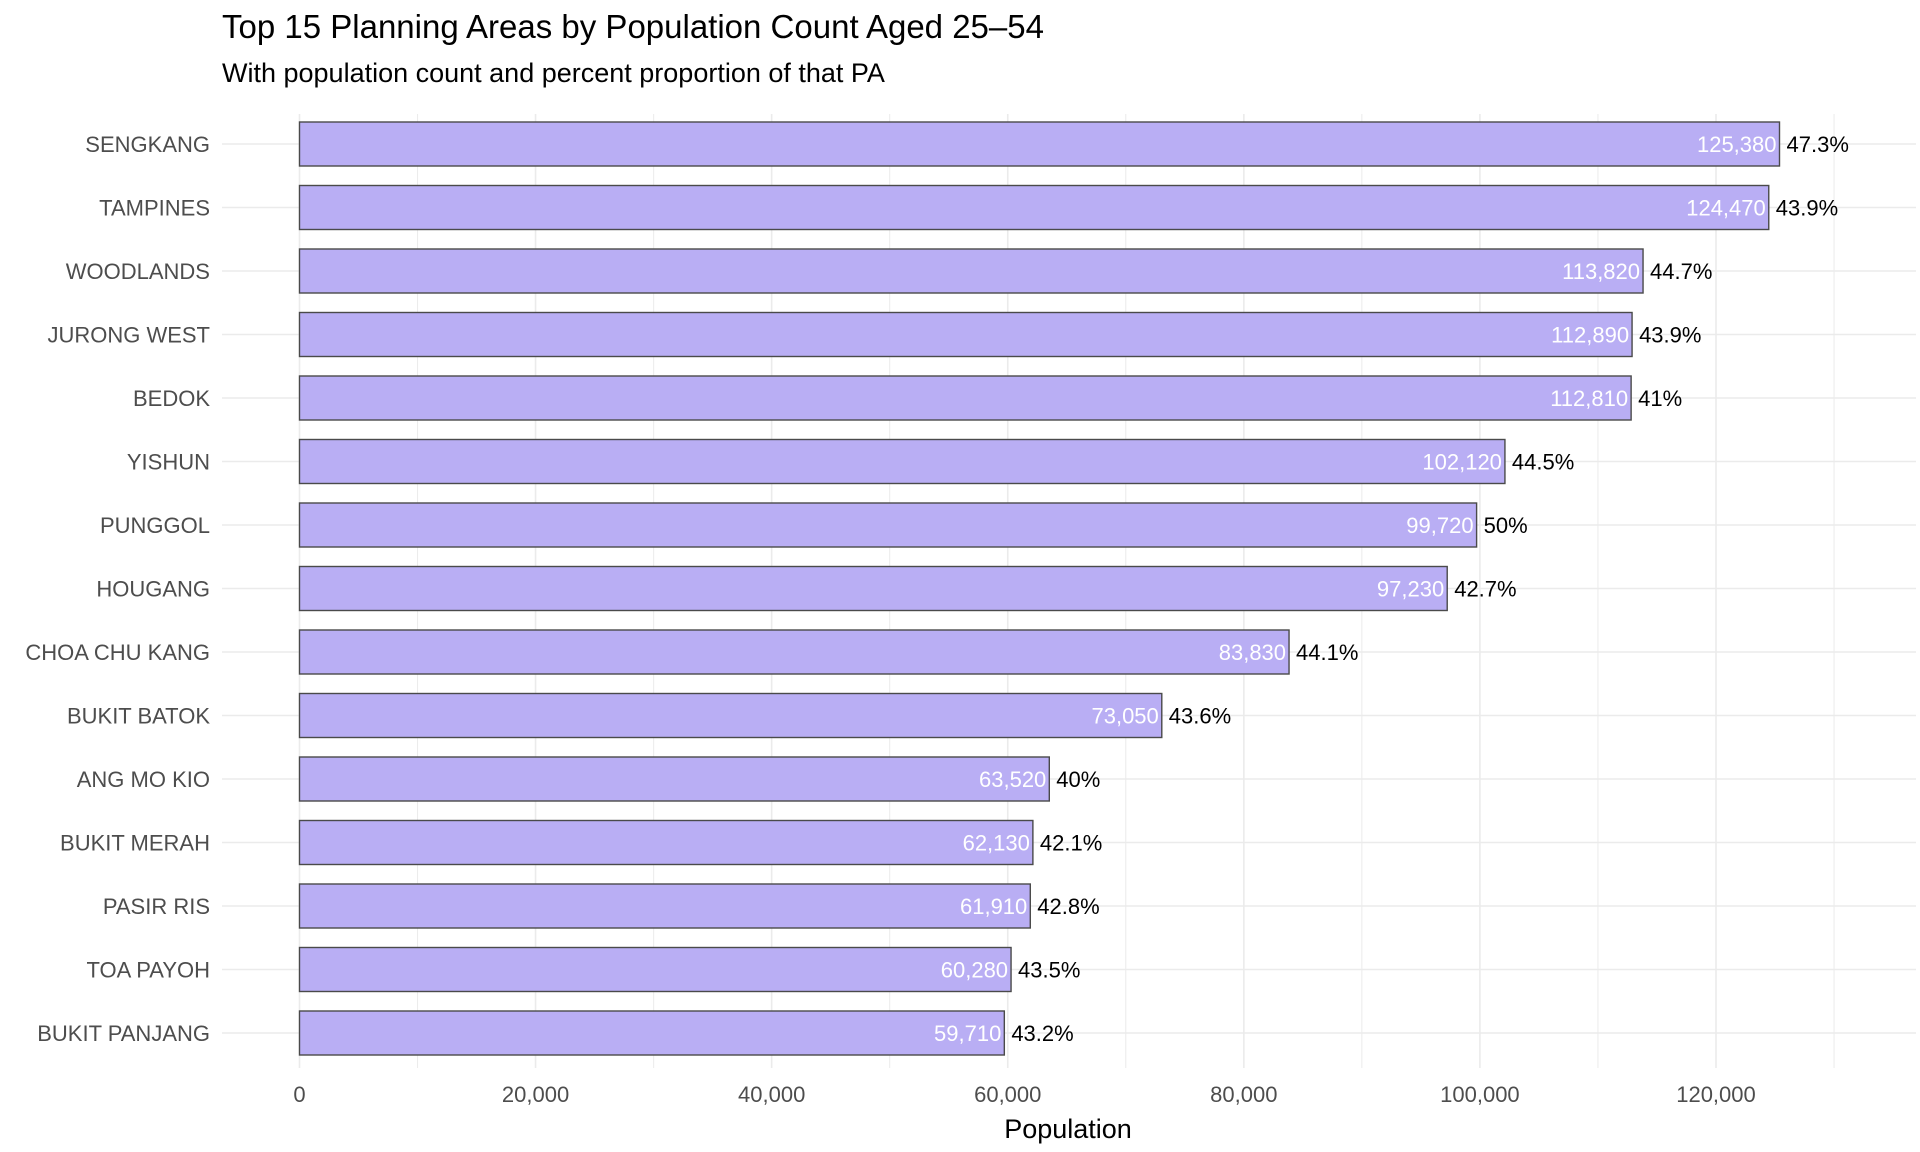  I want to click on x-tick-label: 120,000, so click(1716, 1094).